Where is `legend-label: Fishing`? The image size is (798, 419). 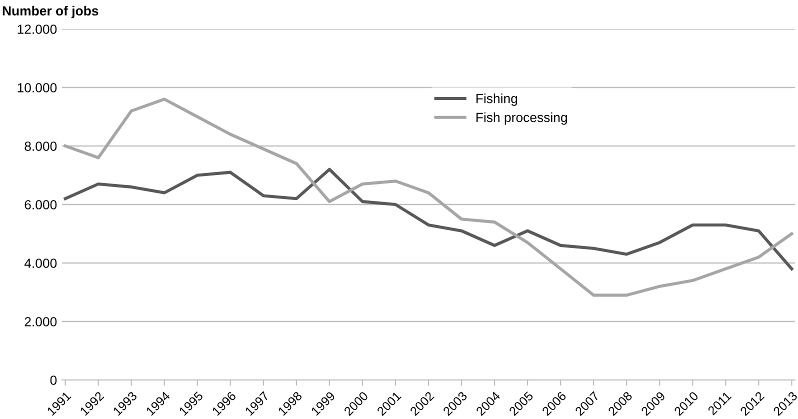 legend-label: Fishing is located at coordinates (497, 100).